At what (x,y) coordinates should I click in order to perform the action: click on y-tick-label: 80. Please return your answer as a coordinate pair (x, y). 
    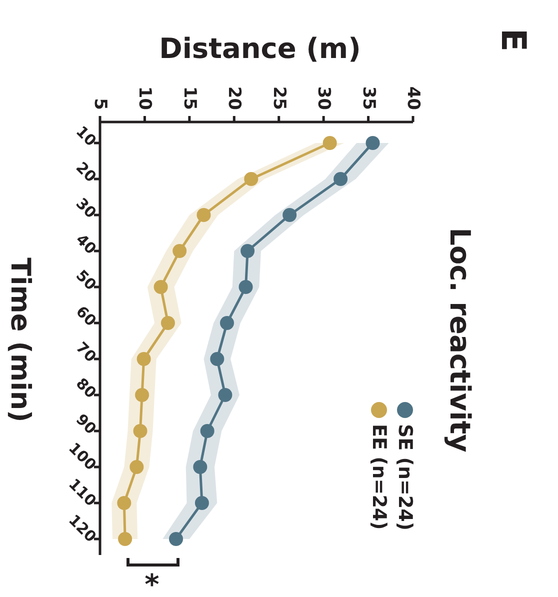
    Looking at the image, I should click on (86, 388).